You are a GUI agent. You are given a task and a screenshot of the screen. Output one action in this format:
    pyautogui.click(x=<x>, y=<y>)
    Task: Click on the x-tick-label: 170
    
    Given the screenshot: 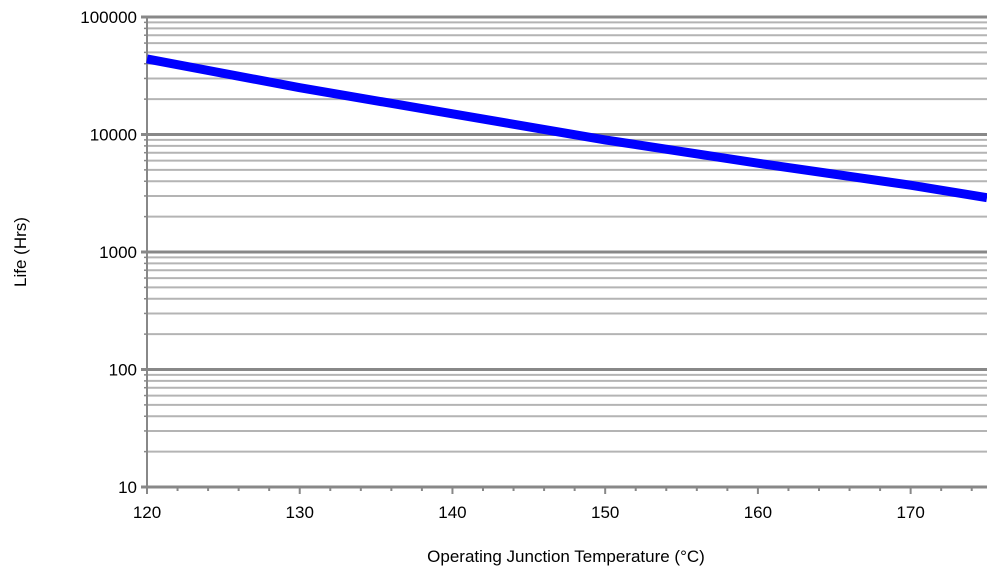 What is the action you would take?
    pyautogui.click(x=910, y=512)
    